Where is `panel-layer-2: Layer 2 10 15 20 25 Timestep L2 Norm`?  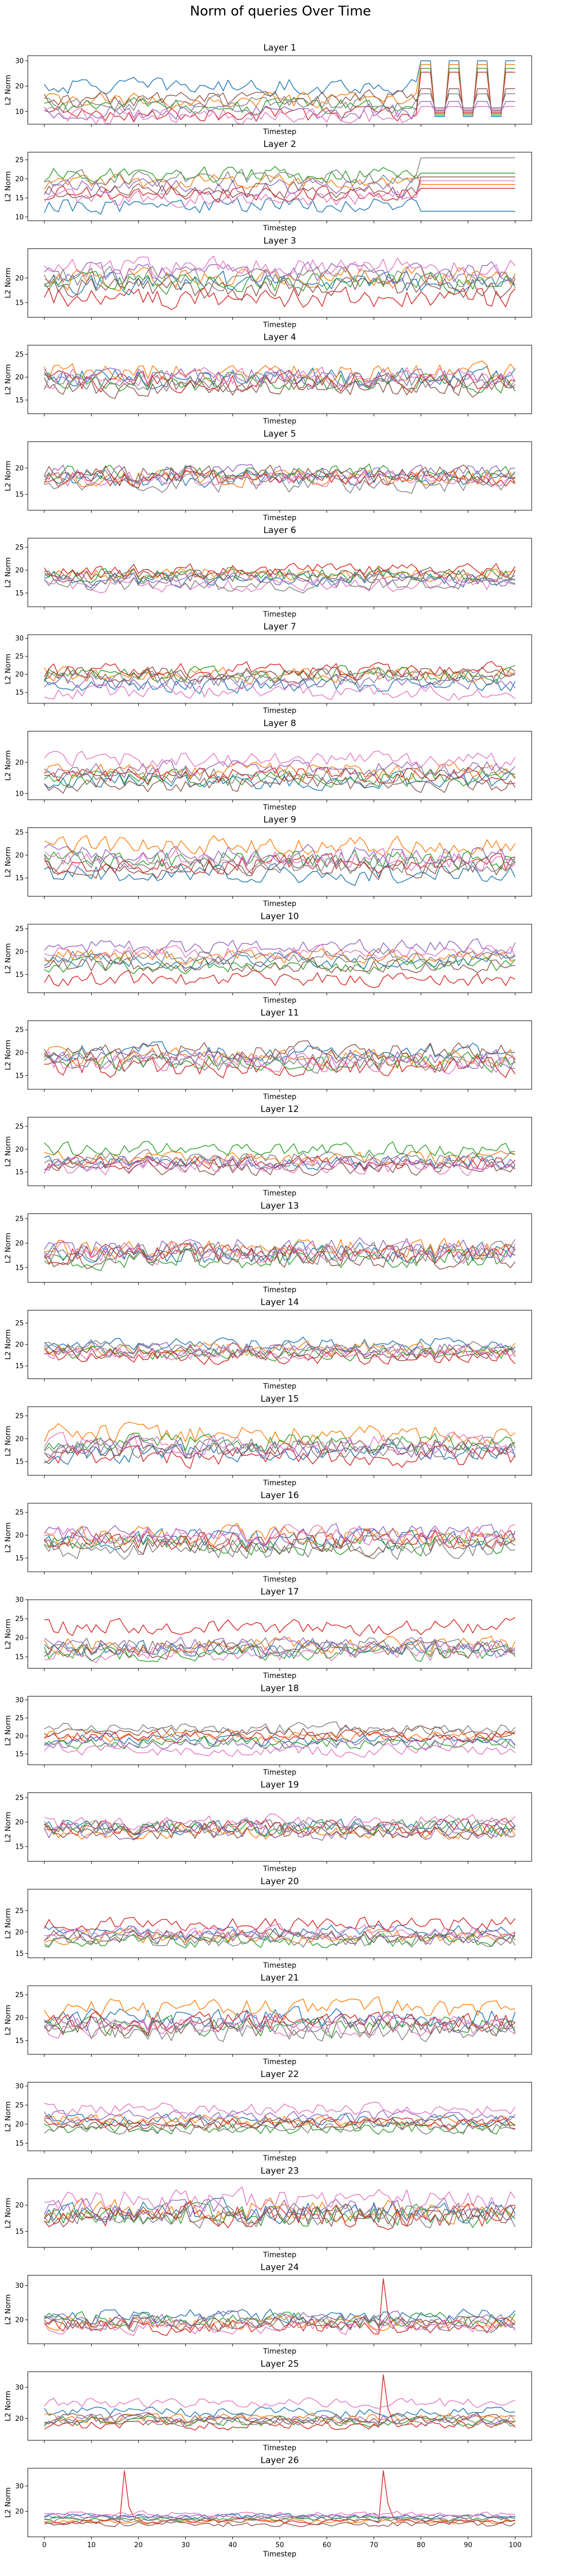
panel-layer-2: Layer 2 10 15 20 25 Timestep L2 Norm is located at coordinates (268, 186).